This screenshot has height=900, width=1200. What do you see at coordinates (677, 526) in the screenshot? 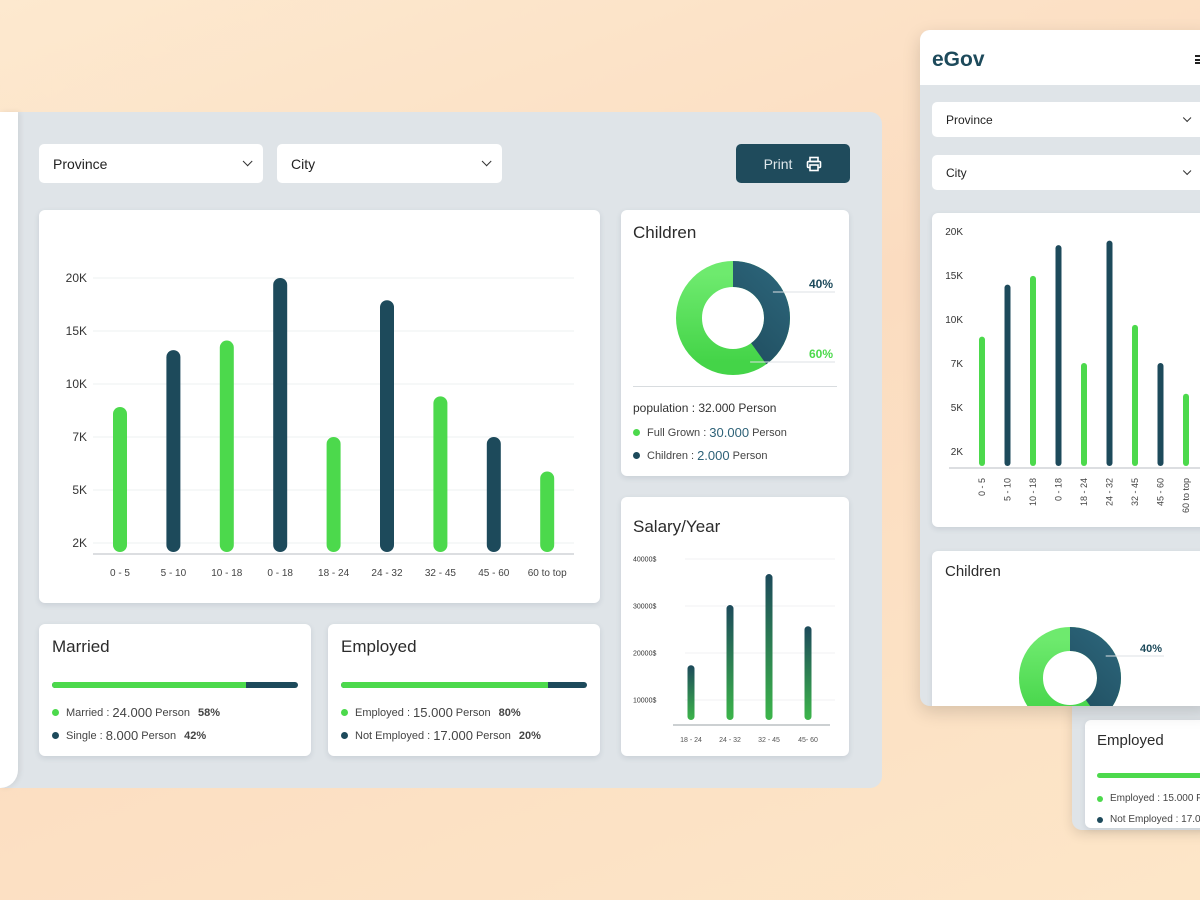
I see `salary-title: Salary/Year` at bounding box center [677, 526].